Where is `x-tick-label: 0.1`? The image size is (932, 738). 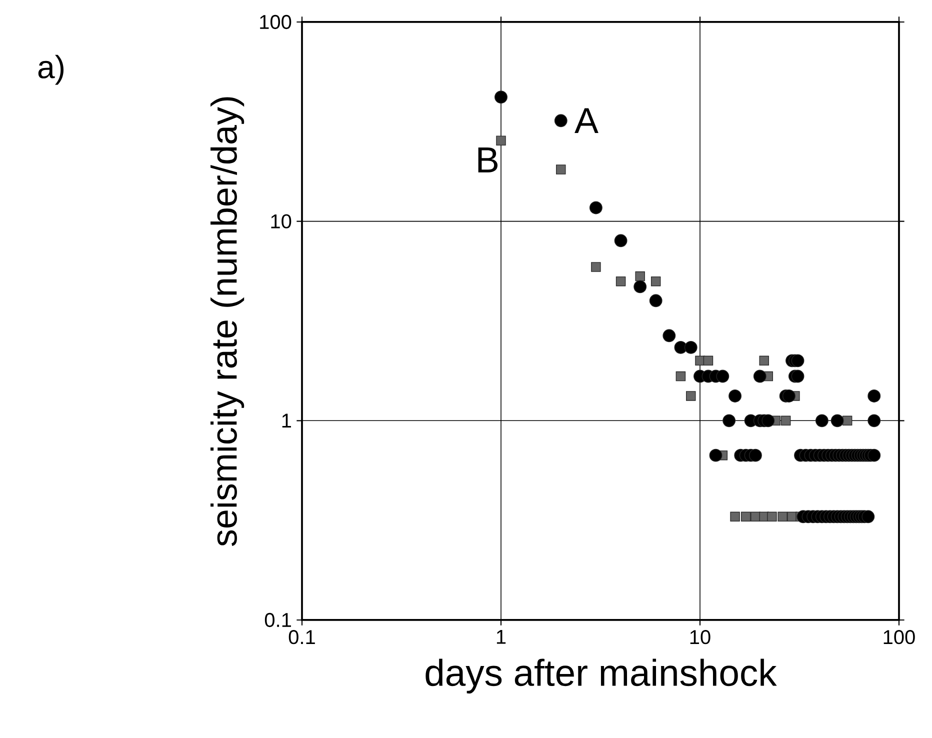
x-tick-label: 0.1 is located at coordinates (301, 637).